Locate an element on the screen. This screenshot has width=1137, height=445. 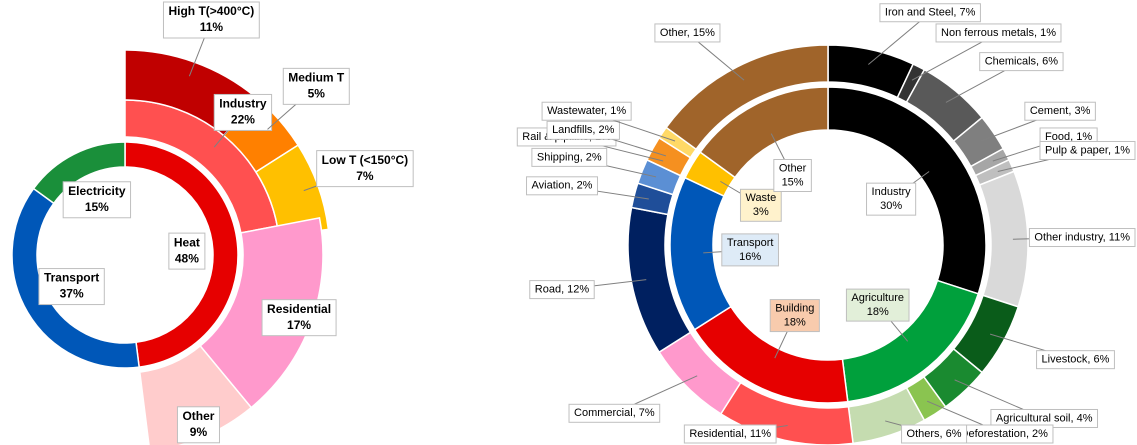
data-label: Industry 22% is located at coordinates (243, 112).